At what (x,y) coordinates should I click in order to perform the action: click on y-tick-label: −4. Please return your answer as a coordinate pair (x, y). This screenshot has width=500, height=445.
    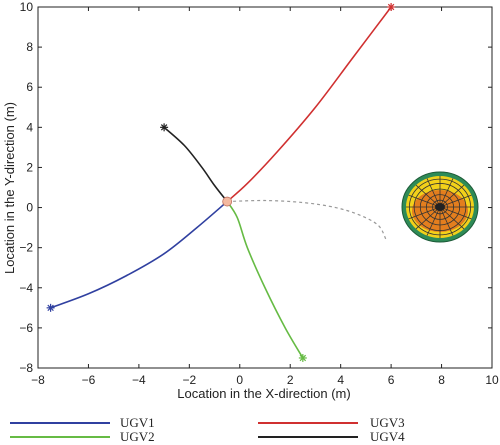
    Looking at the image, I should click on (26, 288).